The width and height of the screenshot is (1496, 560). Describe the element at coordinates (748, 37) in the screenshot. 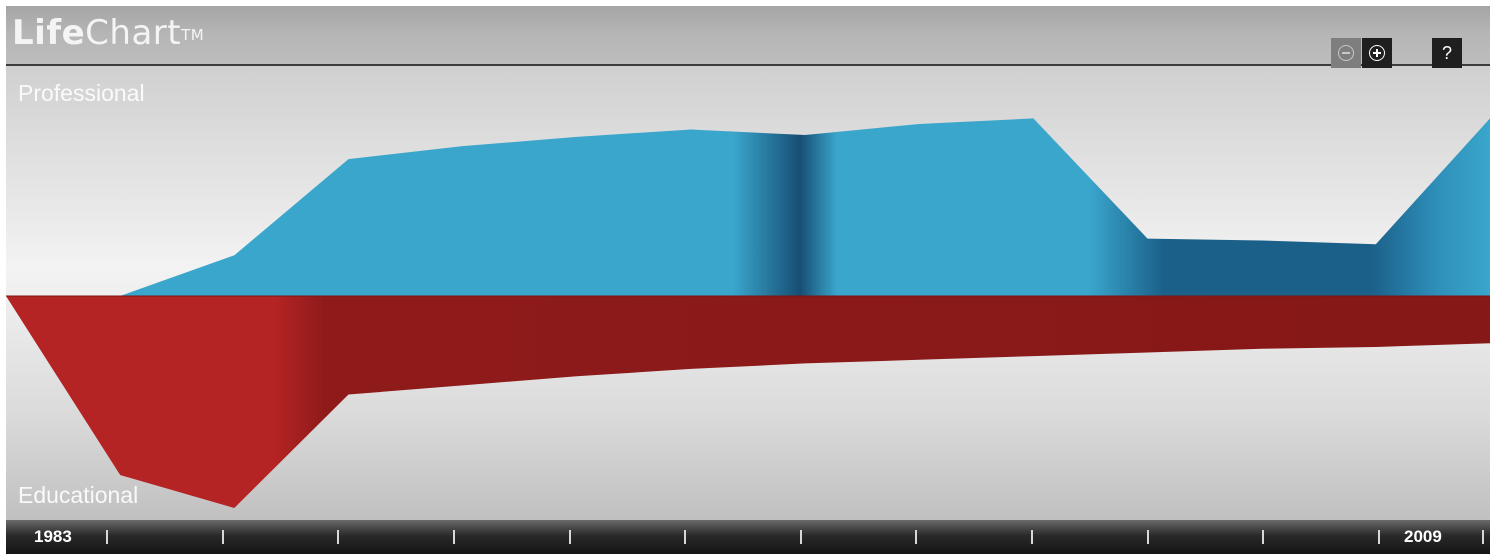

I see `header-bar: LifeChartTM ?` at that location.